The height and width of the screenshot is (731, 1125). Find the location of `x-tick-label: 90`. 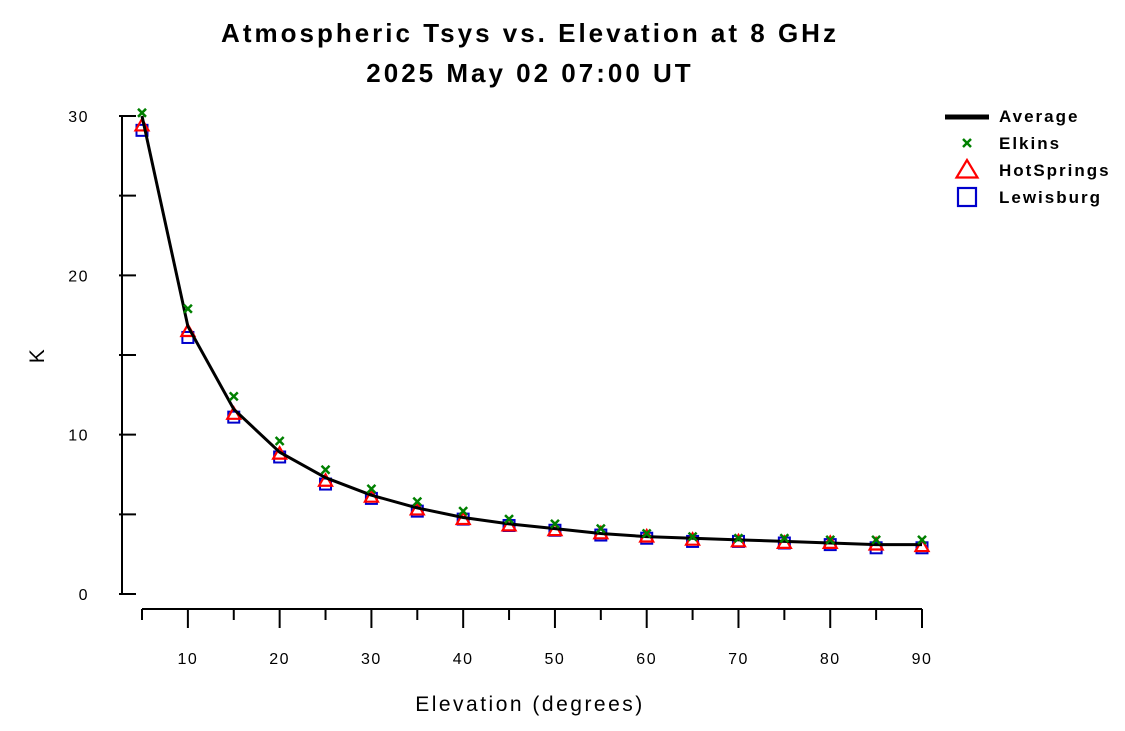

x-tick-label: 90 is located at coordinates (922, 659).